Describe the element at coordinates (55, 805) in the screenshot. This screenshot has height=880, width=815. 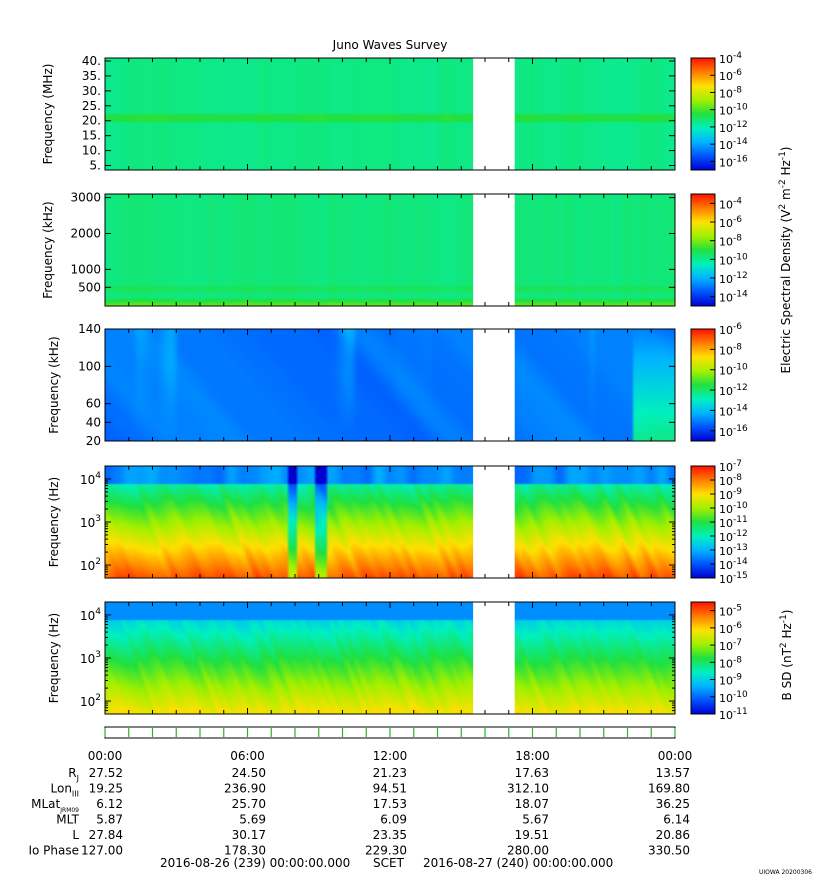
I see `ephemeris-label: MLatJRM09` at that location.